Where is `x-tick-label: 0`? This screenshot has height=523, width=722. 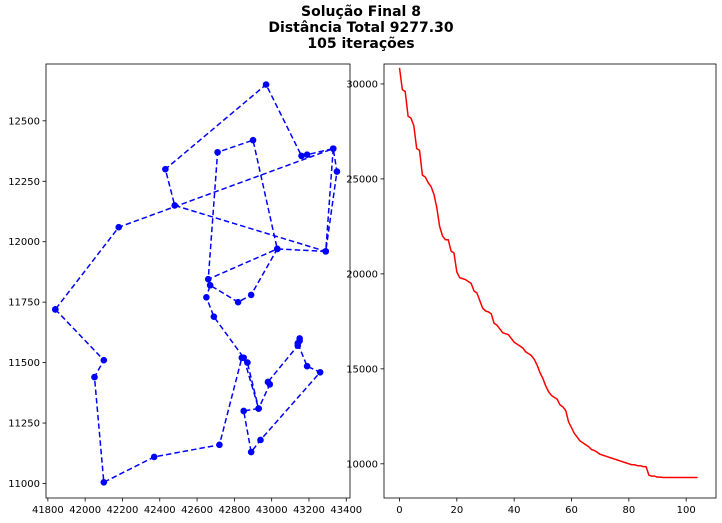
x-tick-label: 0 is located at coordinates (399, 510).